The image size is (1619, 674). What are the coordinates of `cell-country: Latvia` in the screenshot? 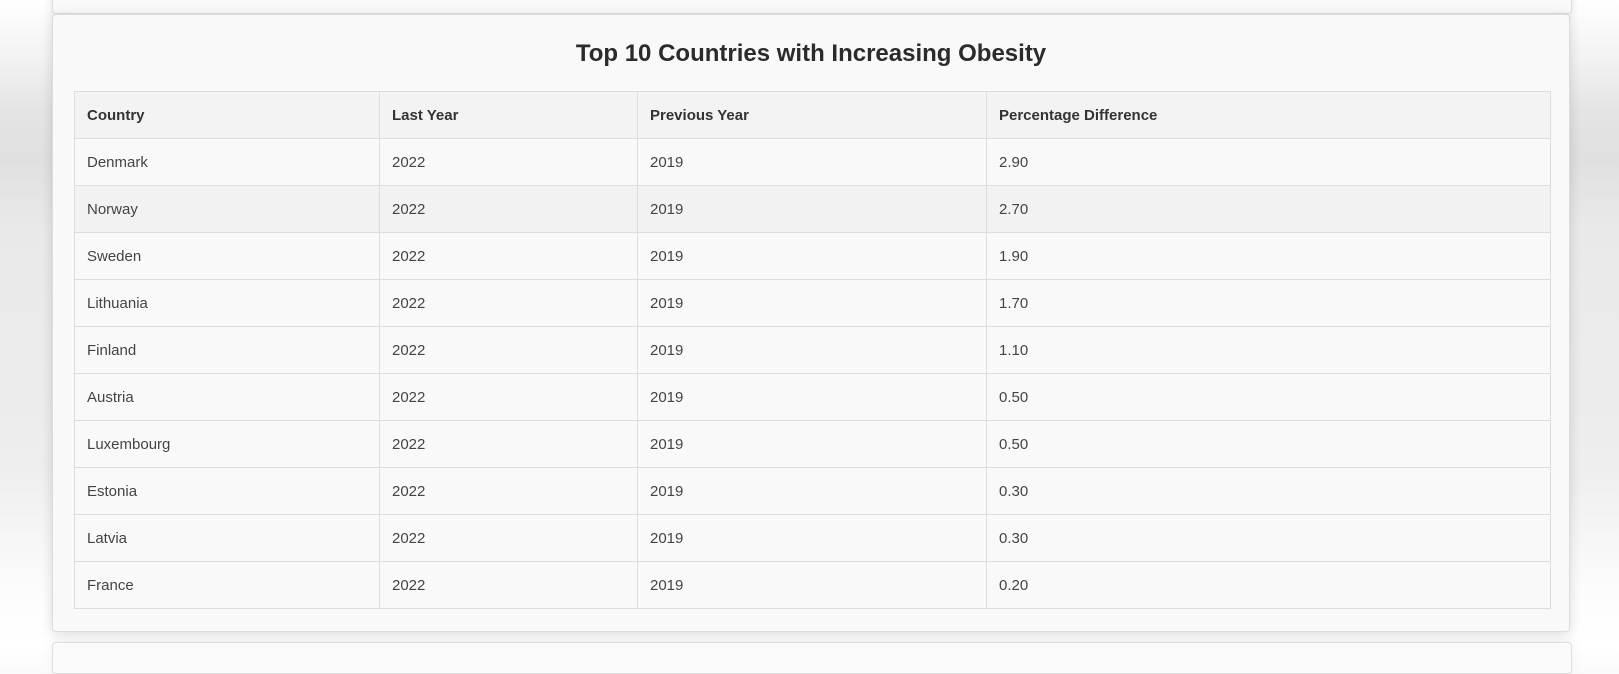 It's located at (227, 538).